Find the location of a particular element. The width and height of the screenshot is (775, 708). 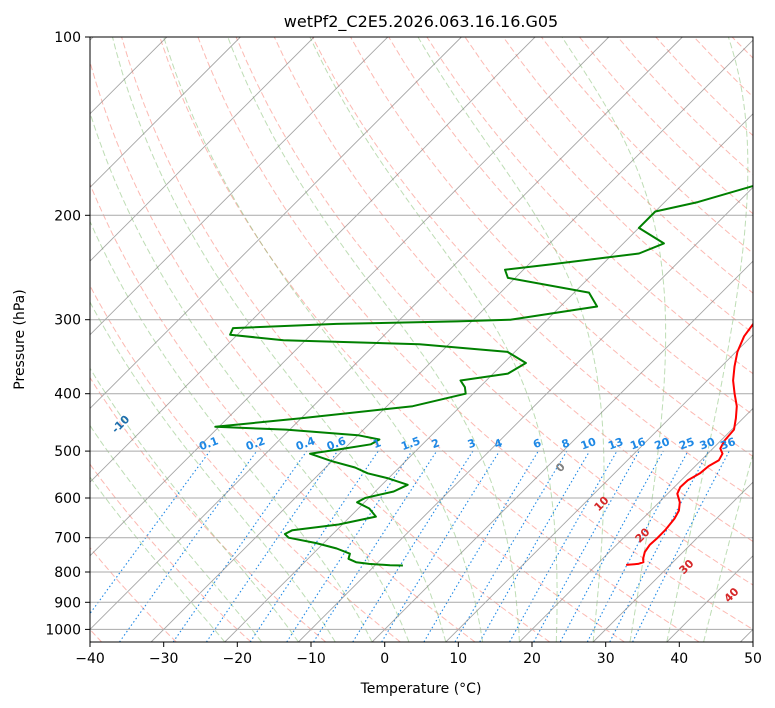

x-tick-label: −30 is located at coordinates (164, 659).